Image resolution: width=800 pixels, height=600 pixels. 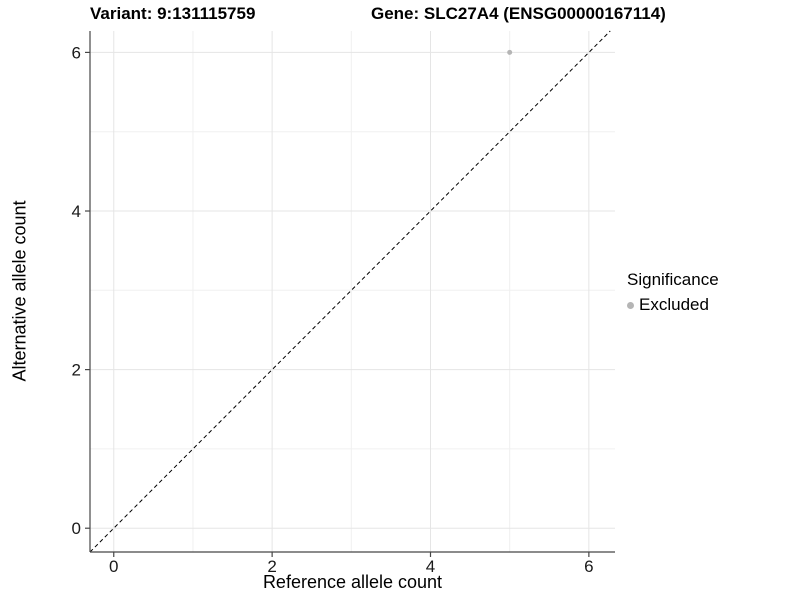 I want to click on data-point, so click(x=510, y=52).